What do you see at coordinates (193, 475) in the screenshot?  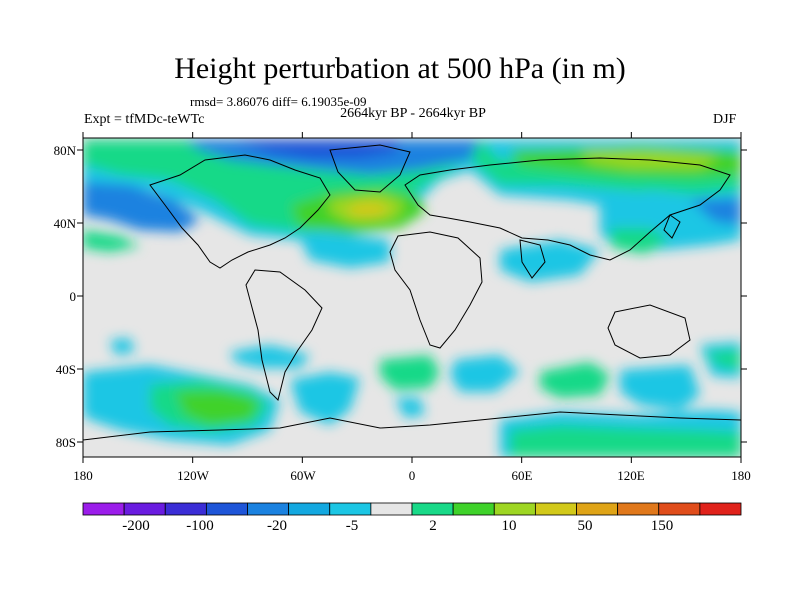 I see `lon-label: 120W` at bounding box center [193, 475].